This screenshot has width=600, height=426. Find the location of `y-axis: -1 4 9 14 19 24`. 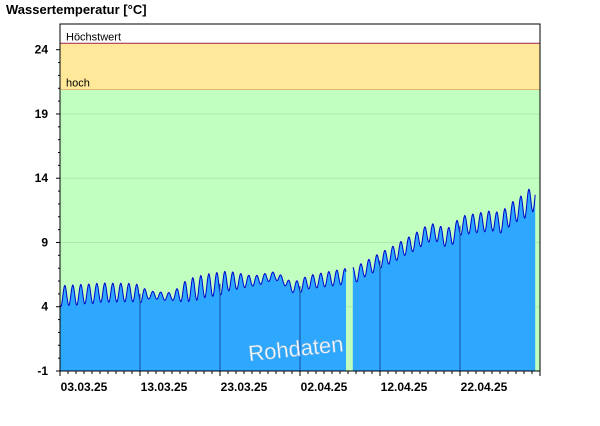

y-axis: -1 4 9 14 19 24 is located at coordinates (47, 210).